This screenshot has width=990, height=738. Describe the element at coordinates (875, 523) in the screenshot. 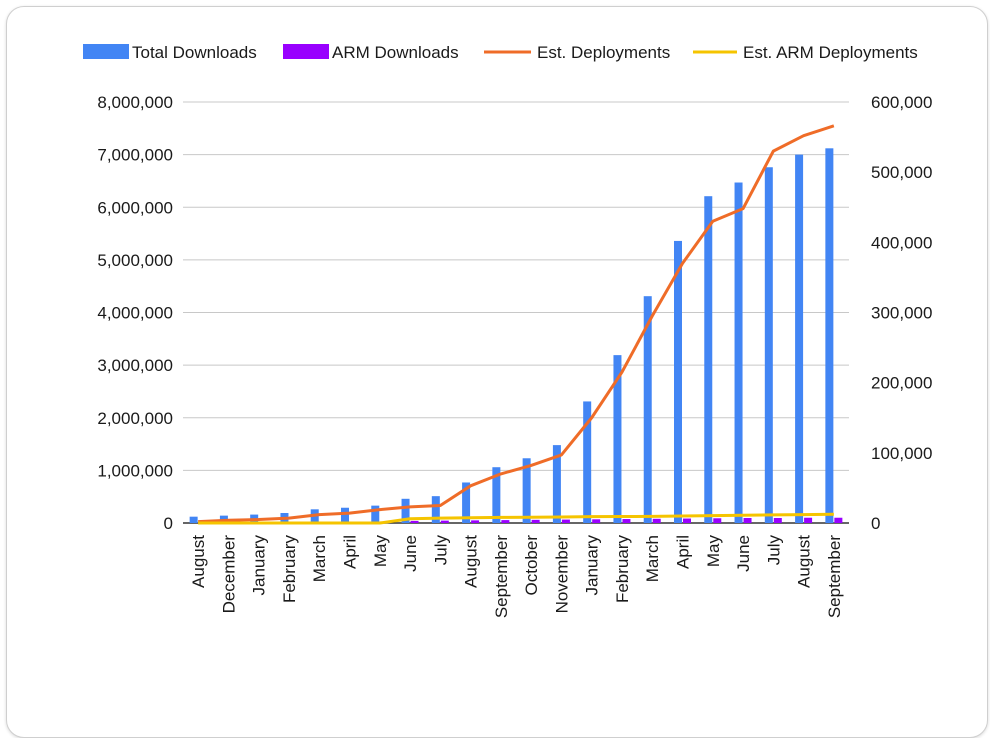

I see `y-right-tick-label: 0` at that location.